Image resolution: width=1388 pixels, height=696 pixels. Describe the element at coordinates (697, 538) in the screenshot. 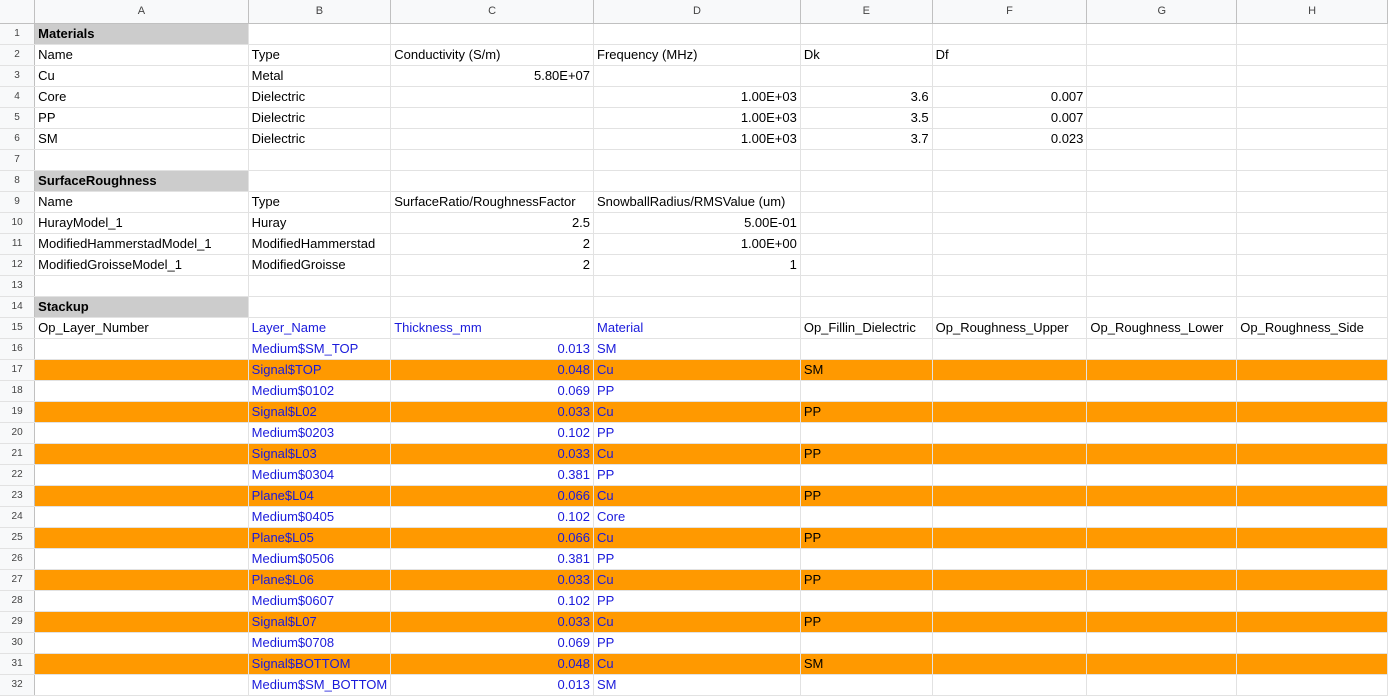

I see `cell-d25: Cu` at that location.